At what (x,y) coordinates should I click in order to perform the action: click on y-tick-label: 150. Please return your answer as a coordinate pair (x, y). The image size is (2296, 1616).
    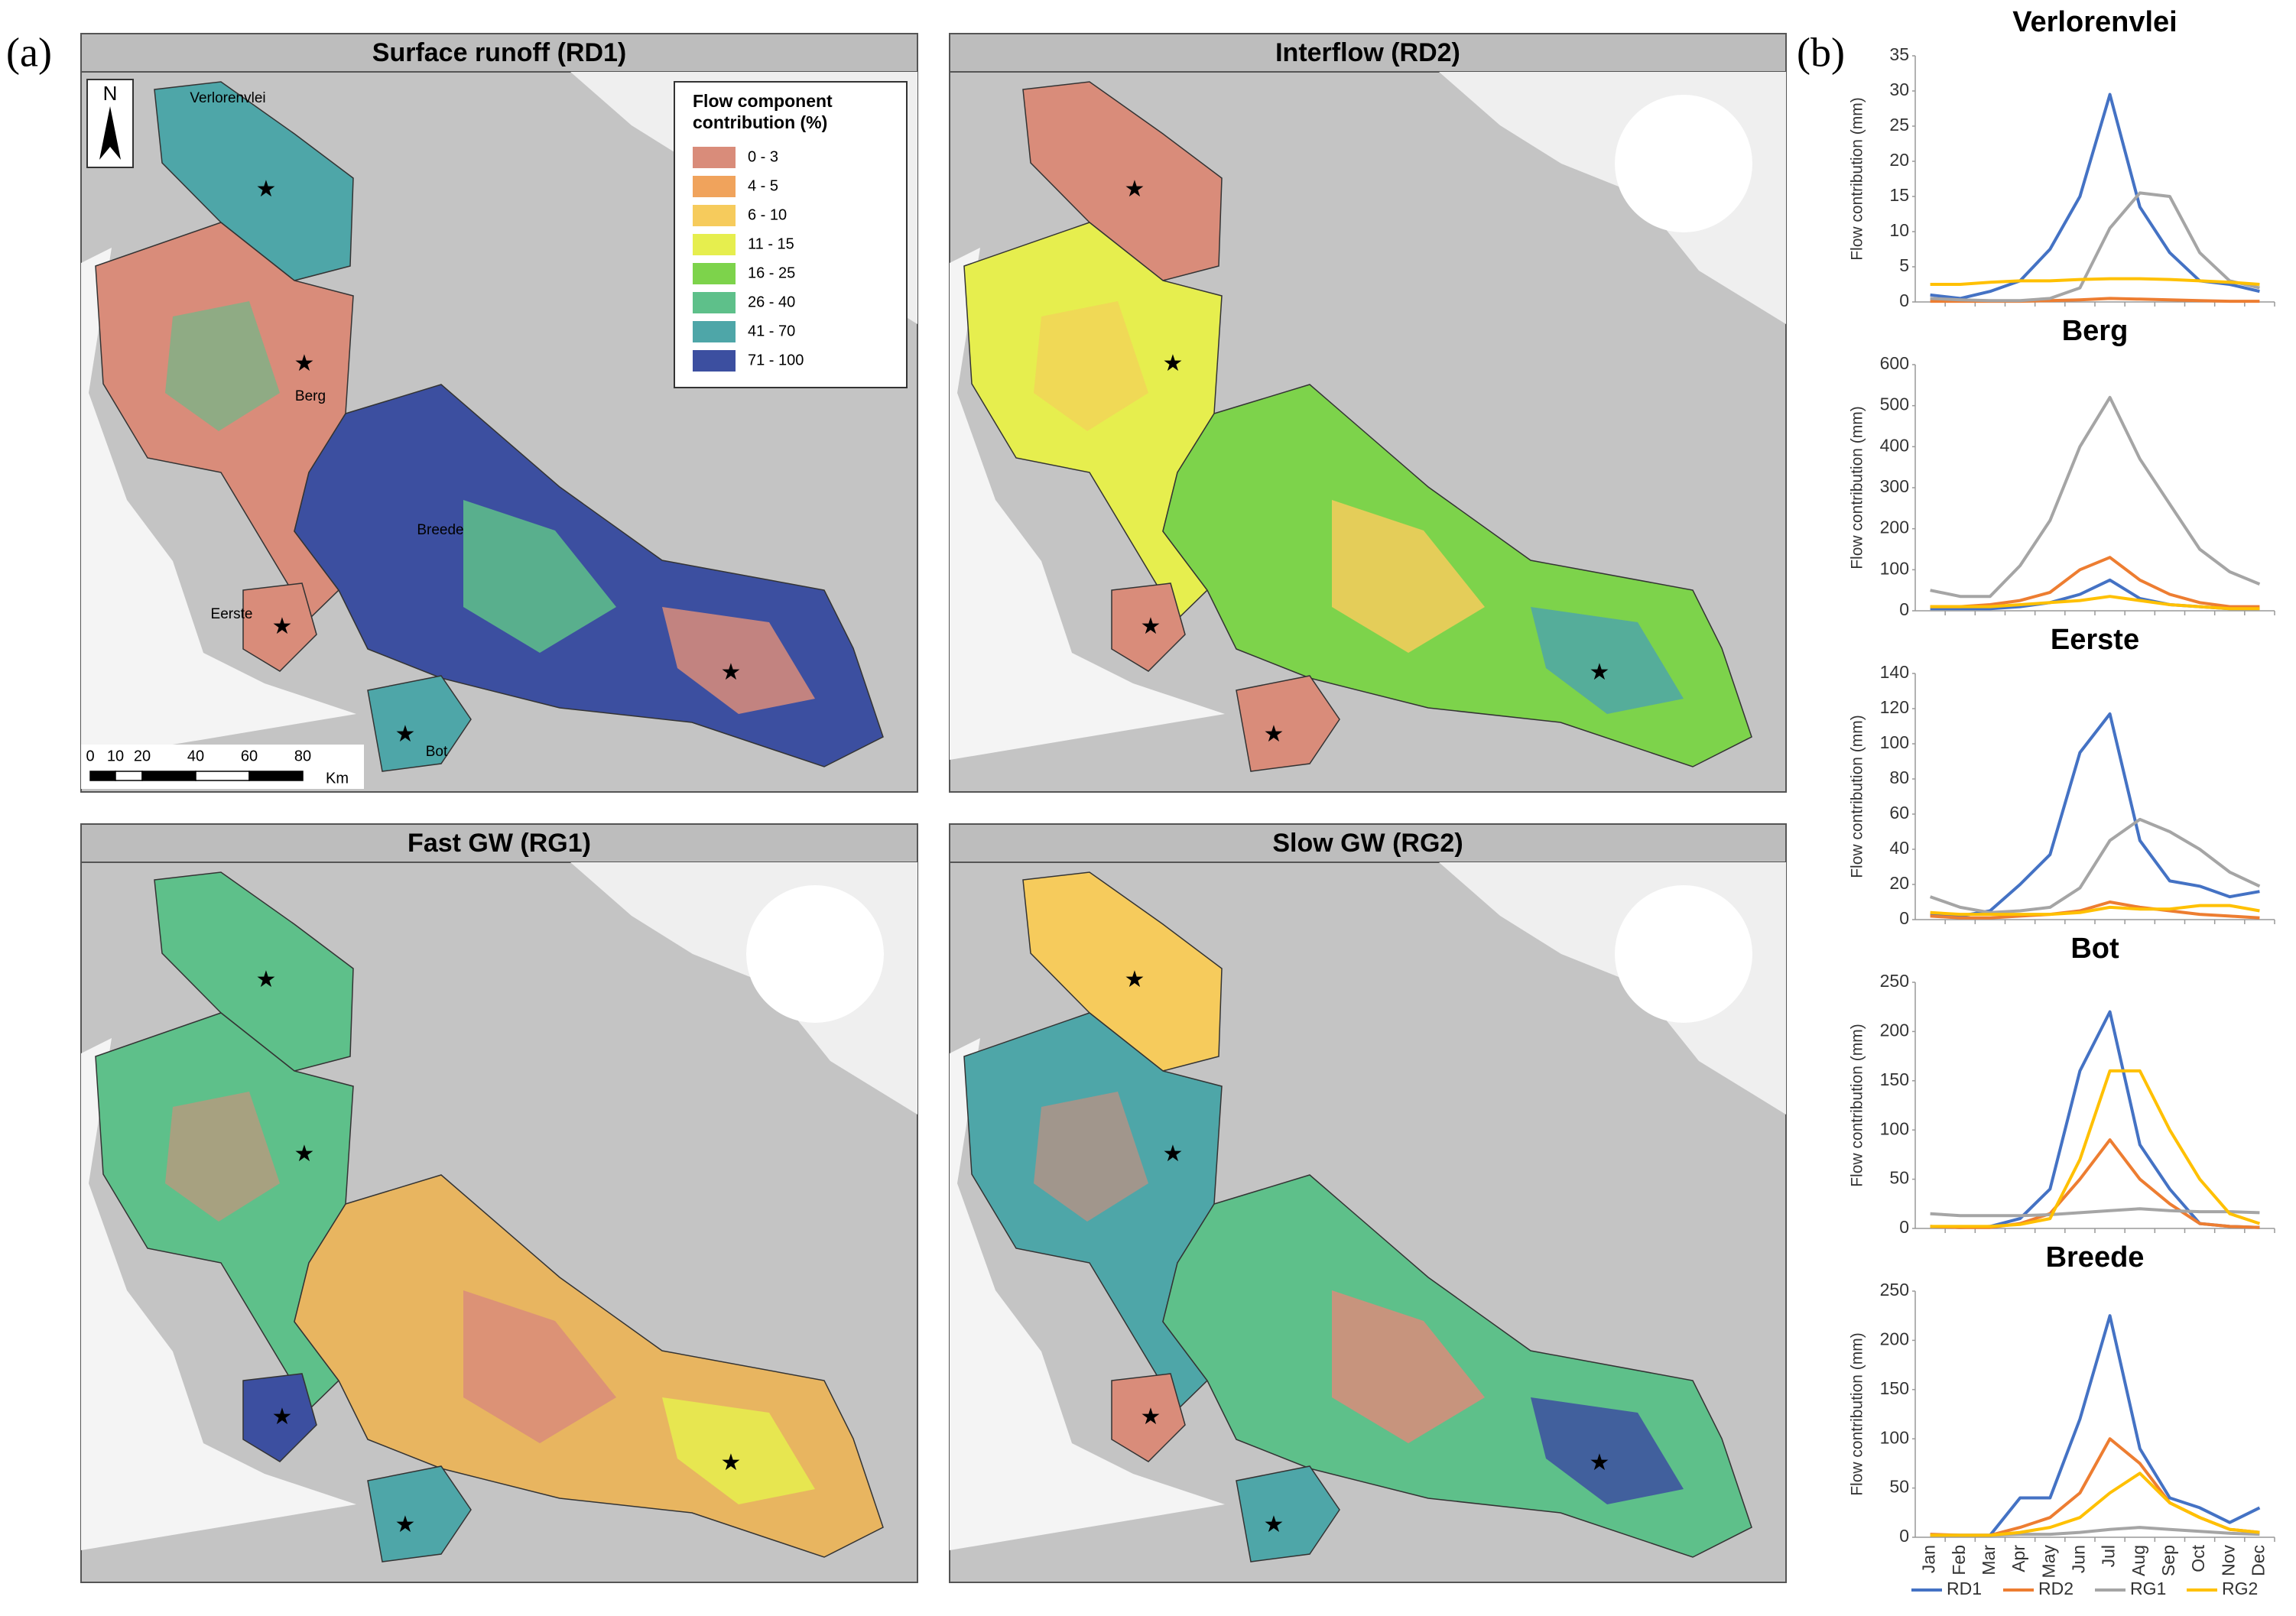
    Looking at the image, I should click on (1894, 1388).